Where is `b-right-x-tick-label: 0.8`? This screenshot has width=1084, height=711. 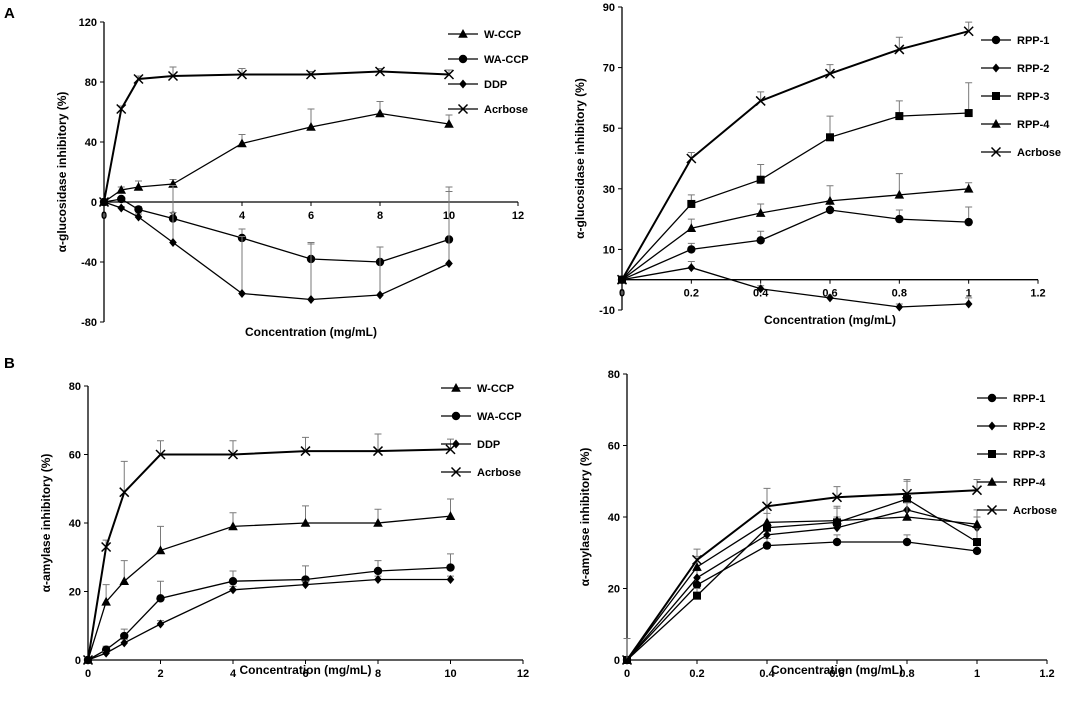
b-right-x-tick-label: 0.8 is located at coordinates (906, 674).